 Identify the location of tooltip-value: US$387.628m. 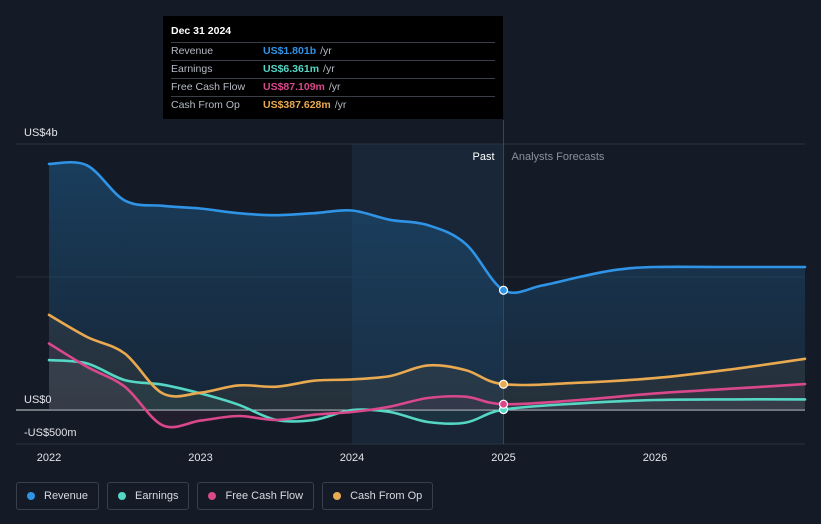
(297, 105).